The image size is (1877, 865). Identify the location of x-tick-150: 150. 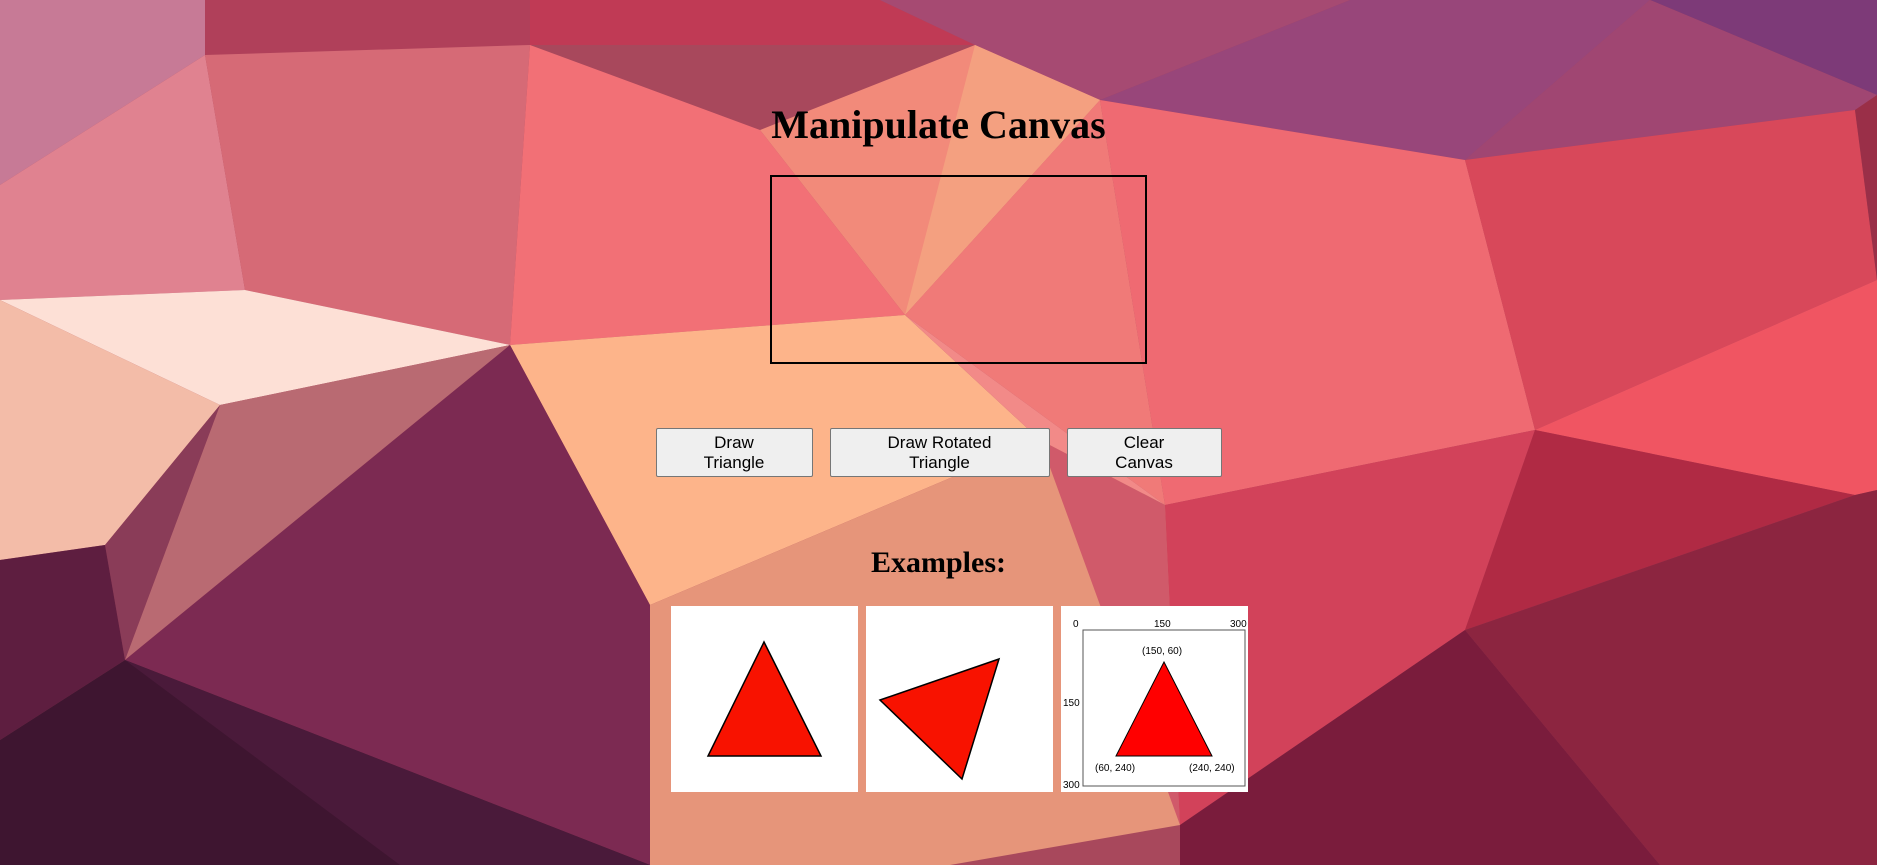
(1162, 624).